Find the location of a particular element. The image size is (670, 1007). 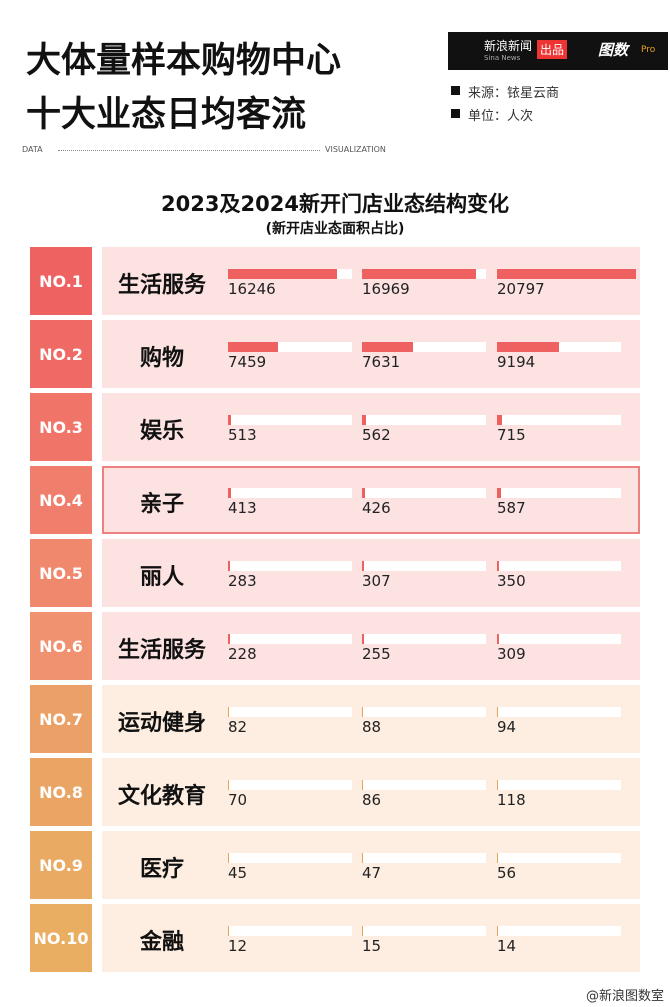

rank-box: NO.5 is located at coordinates (61, 573).